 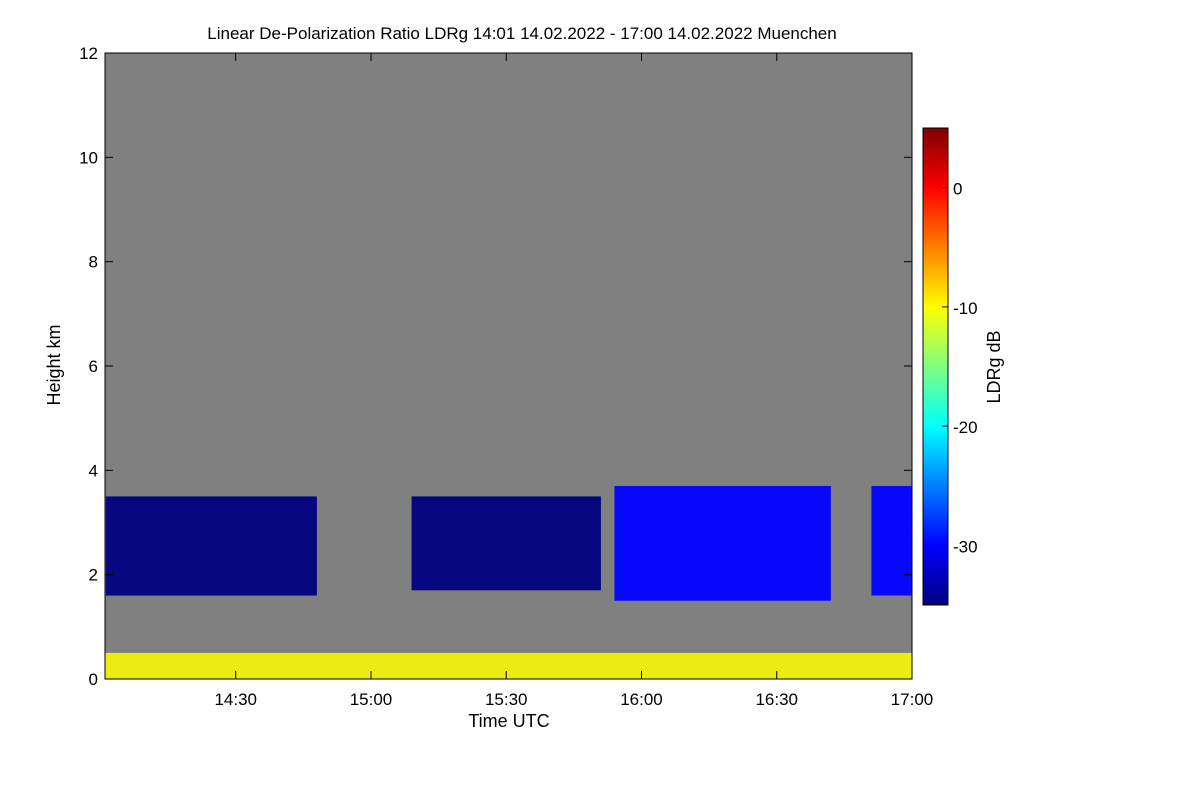 I want to click on y-tick-label: 0, so click(x=93, y=679).